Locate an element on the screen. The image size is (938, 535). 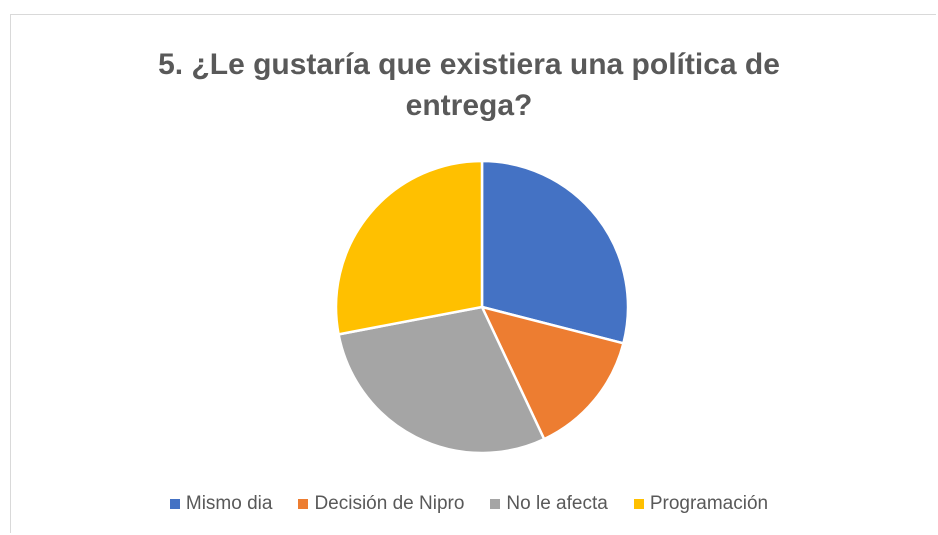
legend-label: Programación is located at coordinates (709, 503).